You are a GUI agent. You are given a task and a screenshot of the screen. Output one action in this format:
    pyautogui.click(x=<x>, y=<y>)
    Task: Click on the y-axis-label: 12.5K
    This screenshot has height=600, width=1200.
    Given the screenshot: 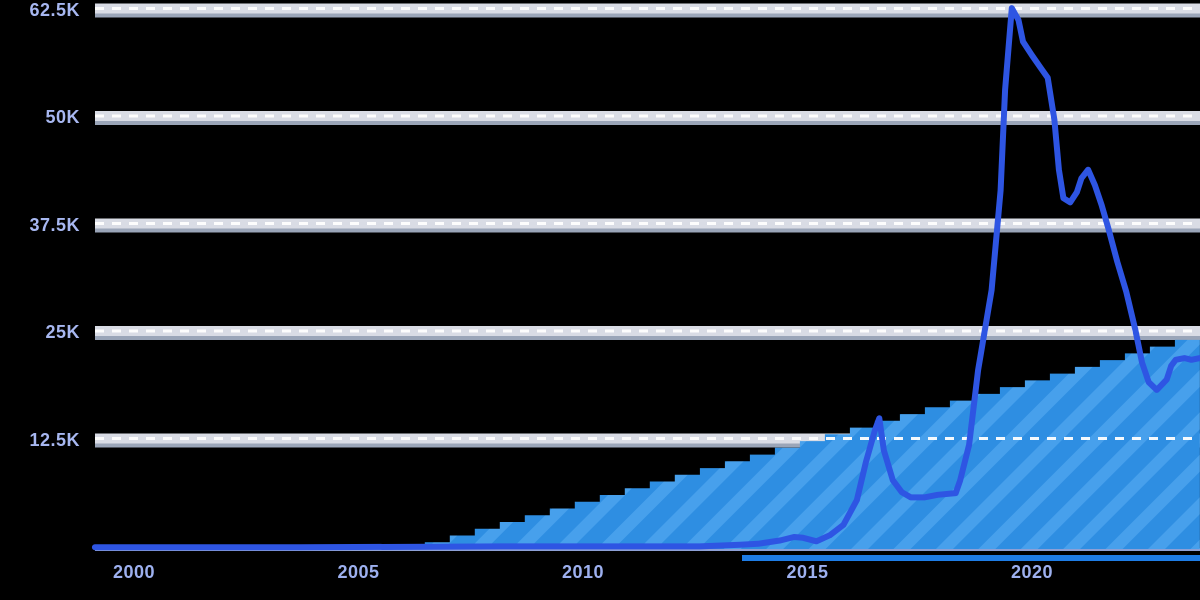 What is the action you would take?
    pyautogui.click(x=54, y=439)
    